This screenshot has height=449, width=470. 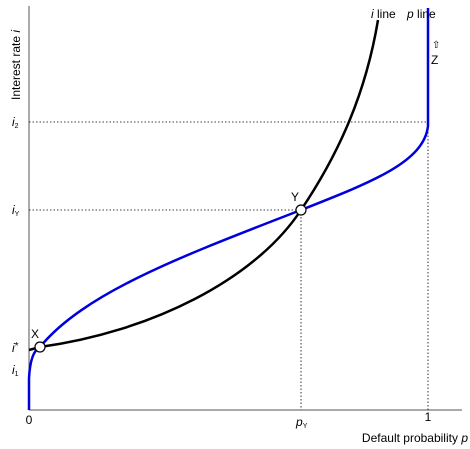 I want to click on x-axis-label: Default probability p, so click(x=415, y=438).